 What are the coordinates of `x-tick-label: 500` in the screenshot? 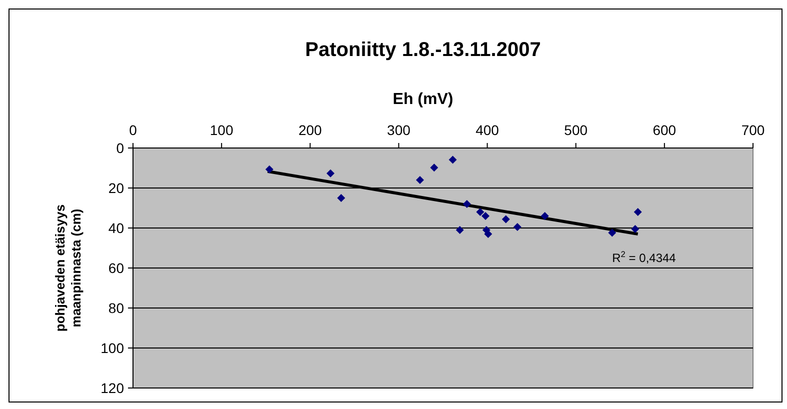 It's located at (576, 130).